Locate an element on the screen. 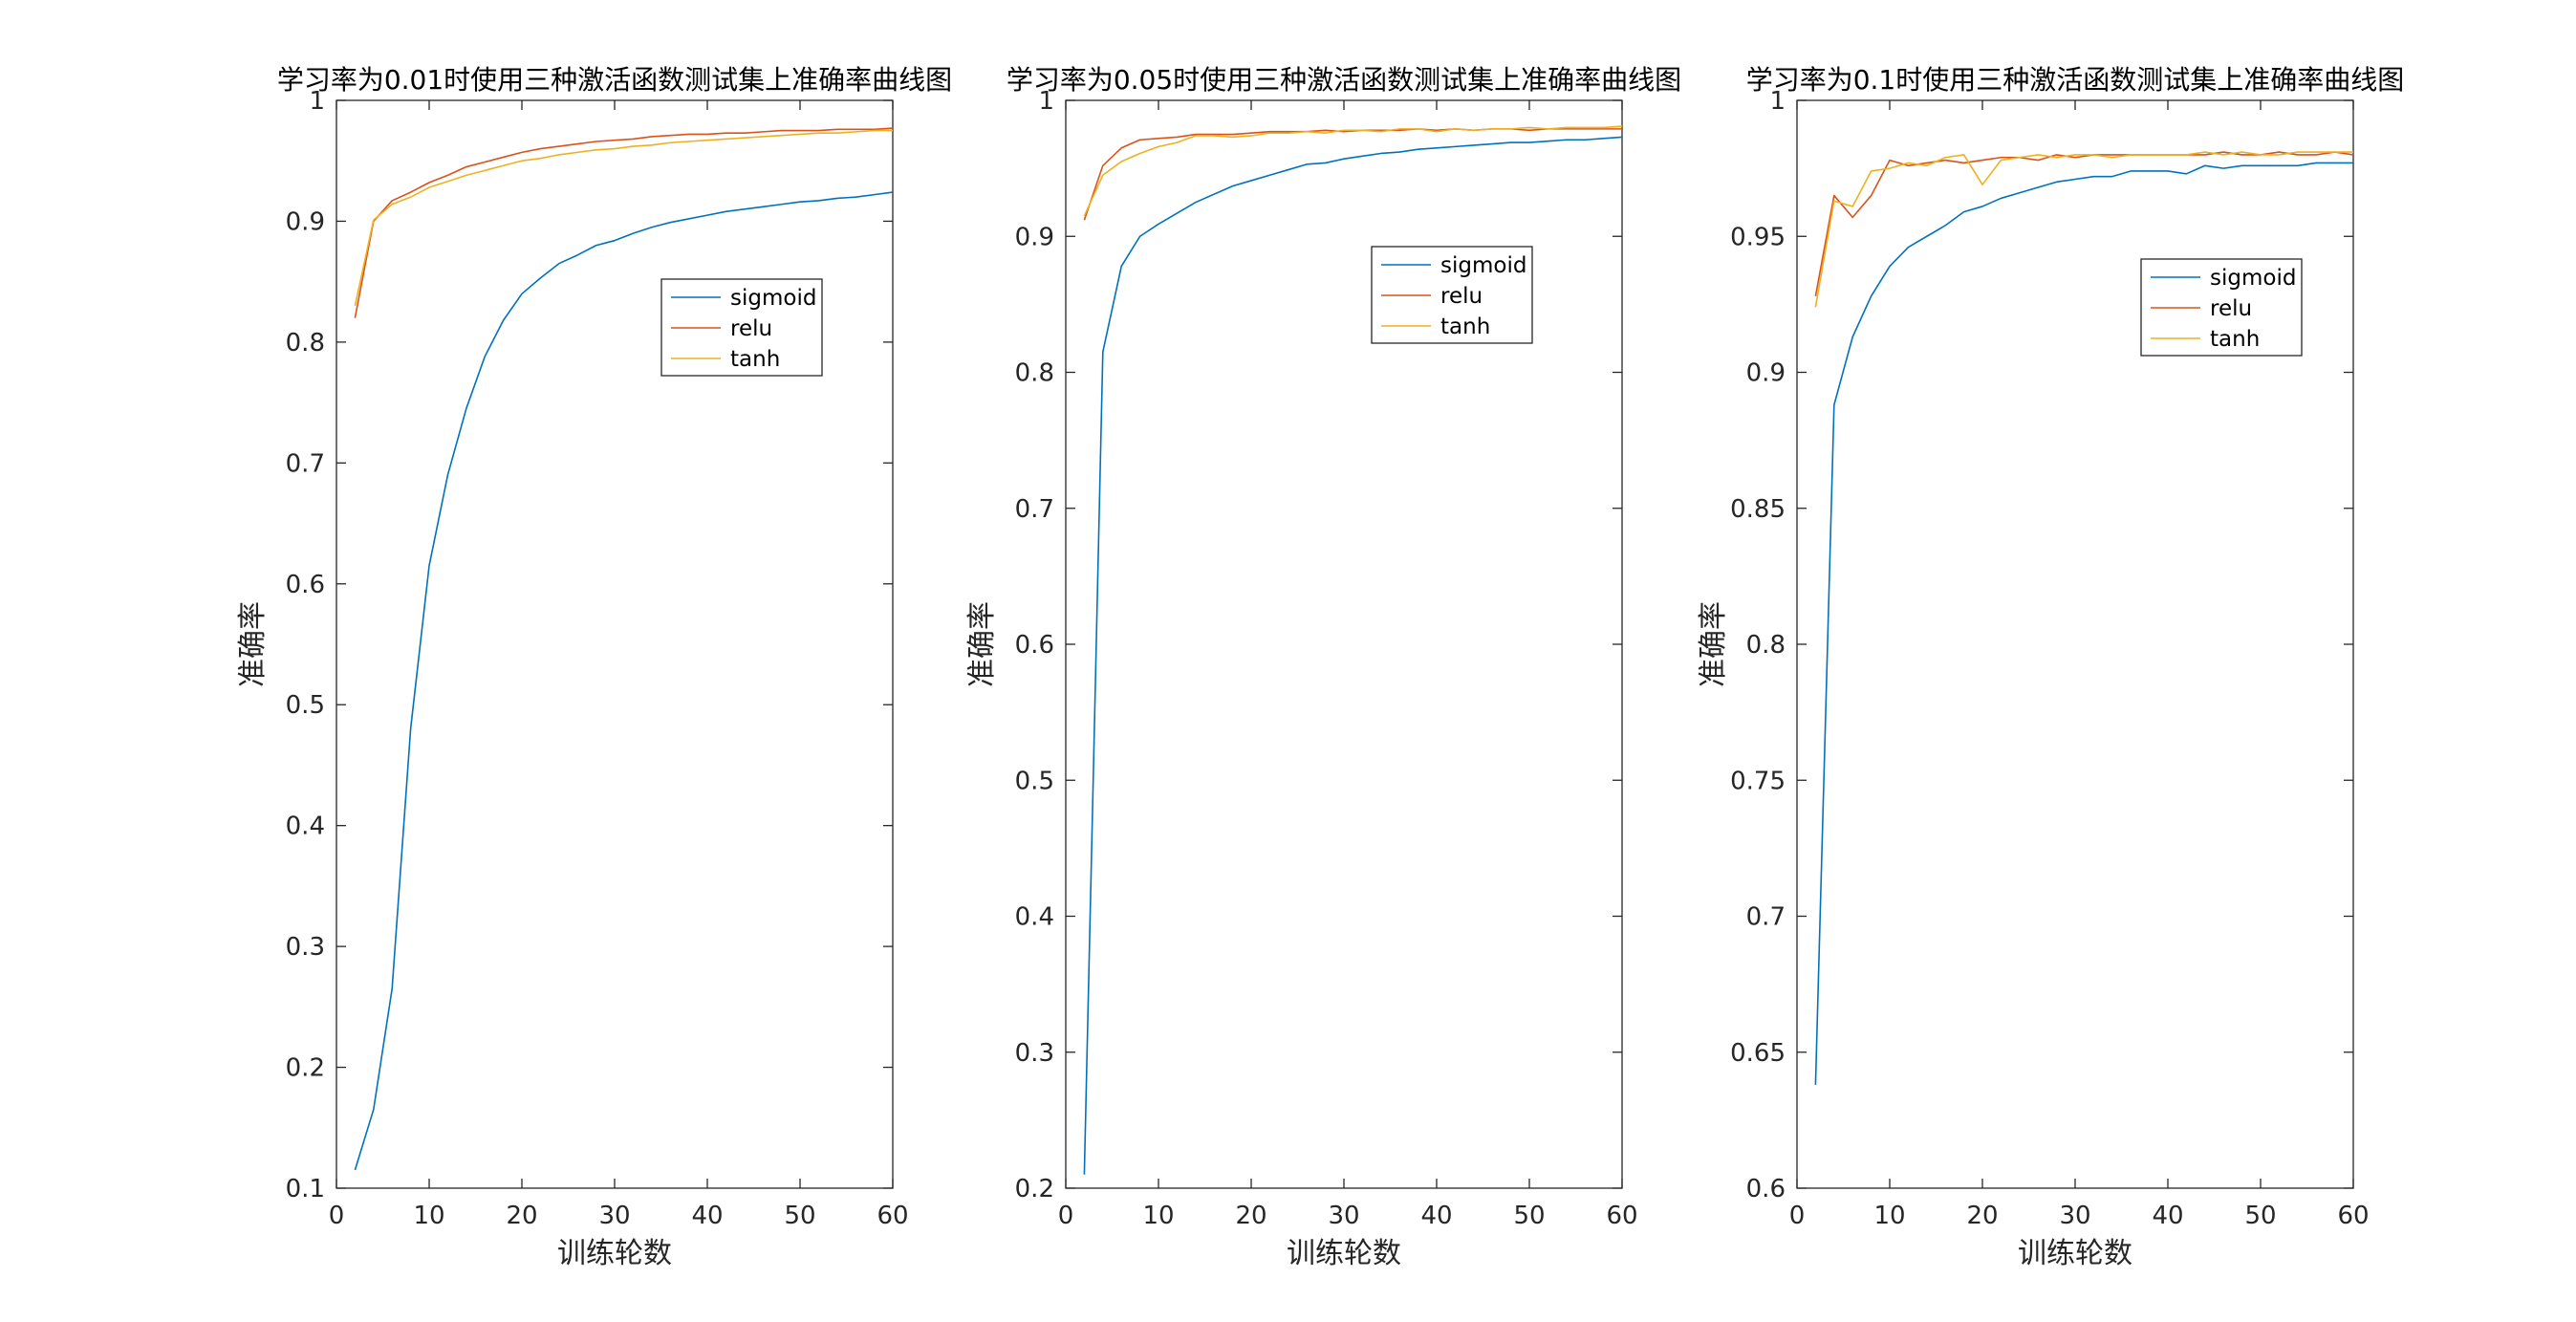 The width and height of the screenshot is (2576, 1322). chart-2-legend-label-relu: relu is located at coordinates (1461, 296).